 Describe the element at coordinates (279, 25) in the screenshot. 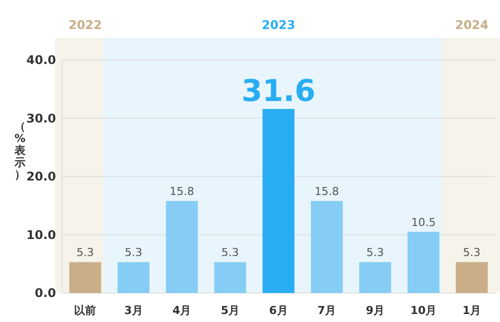

I see `band-label: 2023` at that location.